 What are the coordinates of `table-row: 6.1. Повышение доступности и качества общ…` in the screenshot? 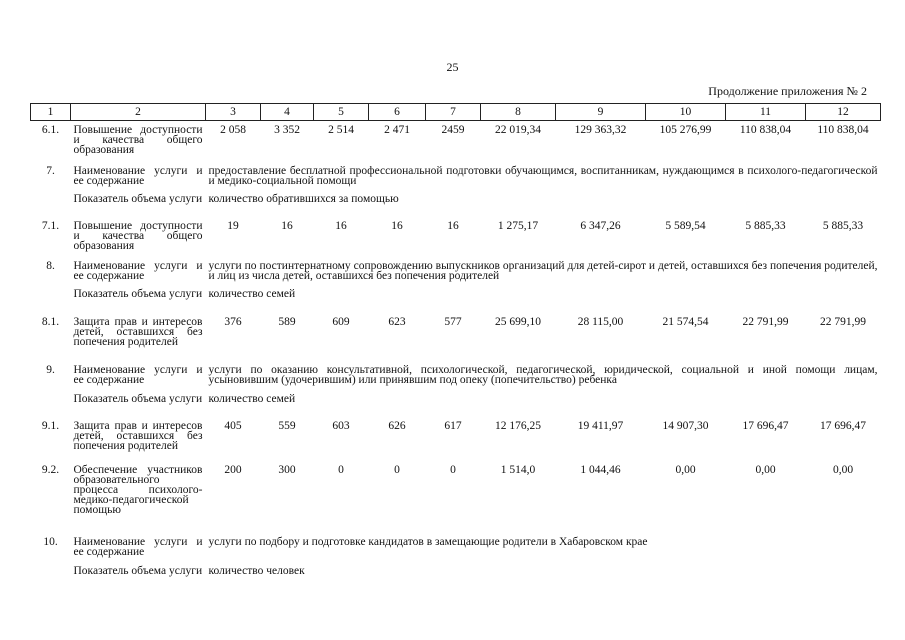 It's located at (456, 141).